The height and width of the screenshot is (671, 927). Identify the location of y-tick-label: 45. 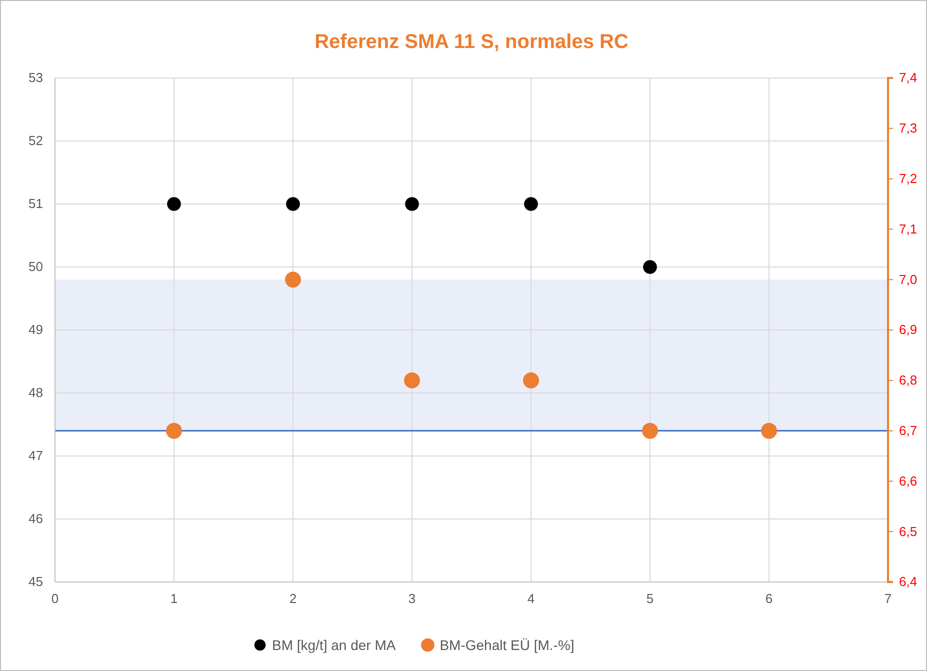
(35, 582).